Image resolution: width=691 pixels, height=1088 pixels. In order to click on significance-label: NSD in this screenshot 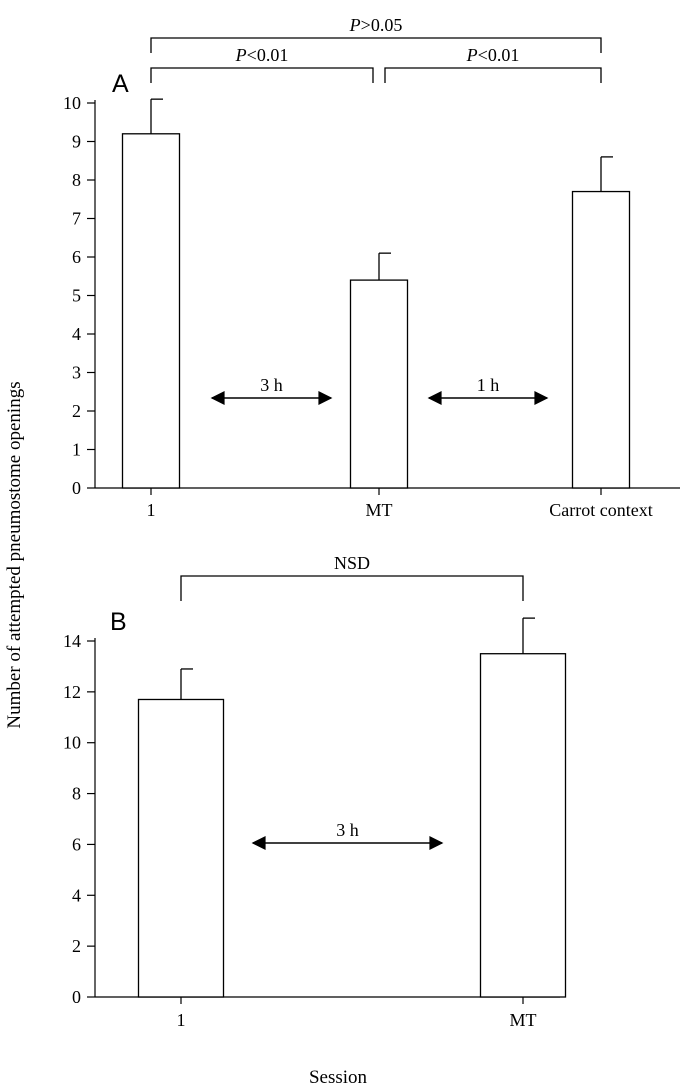, I will do `click(352, 563)`.